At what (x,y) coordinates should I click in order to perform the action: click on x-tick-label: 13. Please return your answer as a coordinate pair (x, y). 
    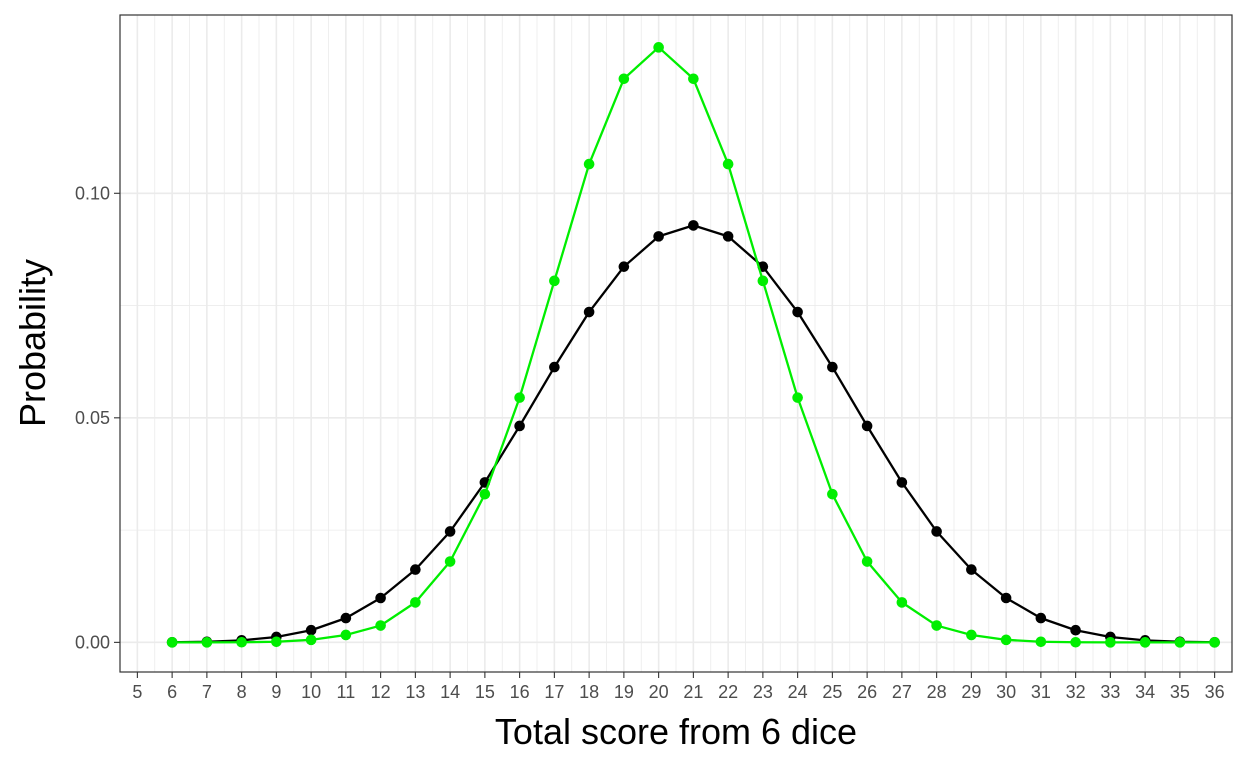
    Looking at the image, I should click on (415, 692).